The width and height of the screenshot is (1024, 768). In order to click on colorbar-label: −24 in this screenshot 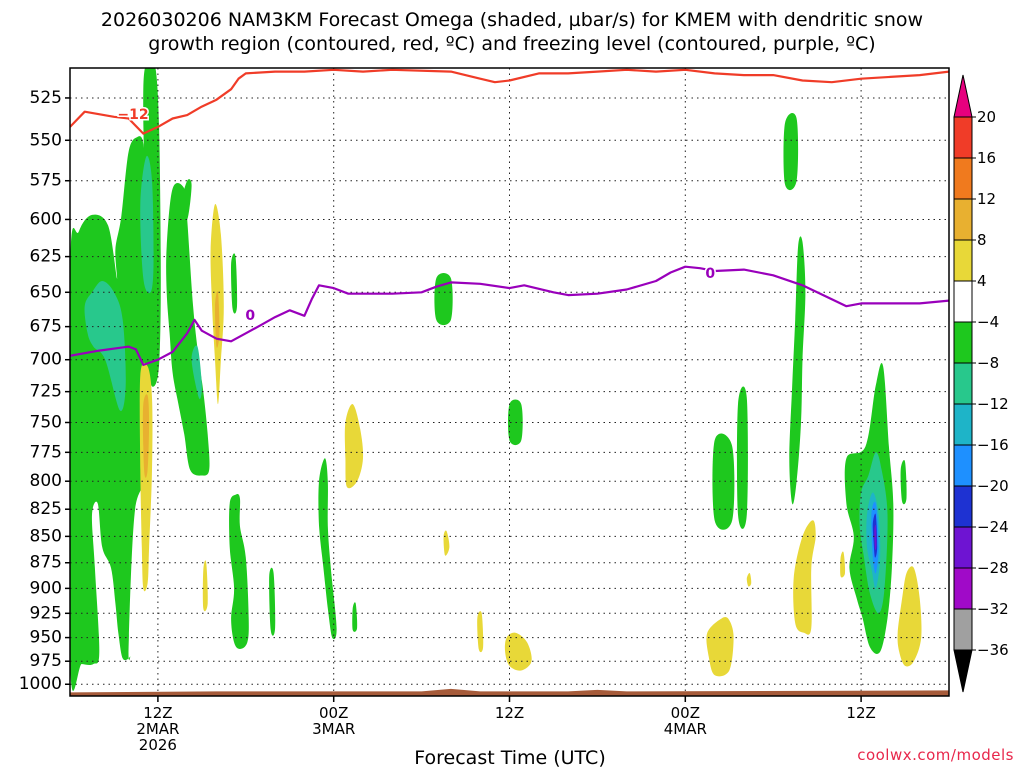, I will do `click(993, 527)`.